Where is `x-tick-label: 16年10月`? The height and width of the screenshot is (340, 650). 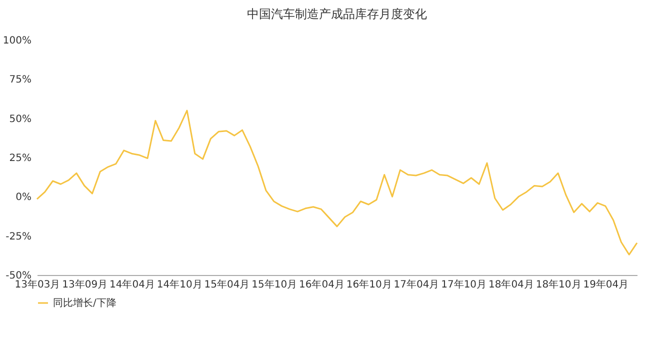 x-tick-label: 16年10月 is located at coordinates (369, 284).